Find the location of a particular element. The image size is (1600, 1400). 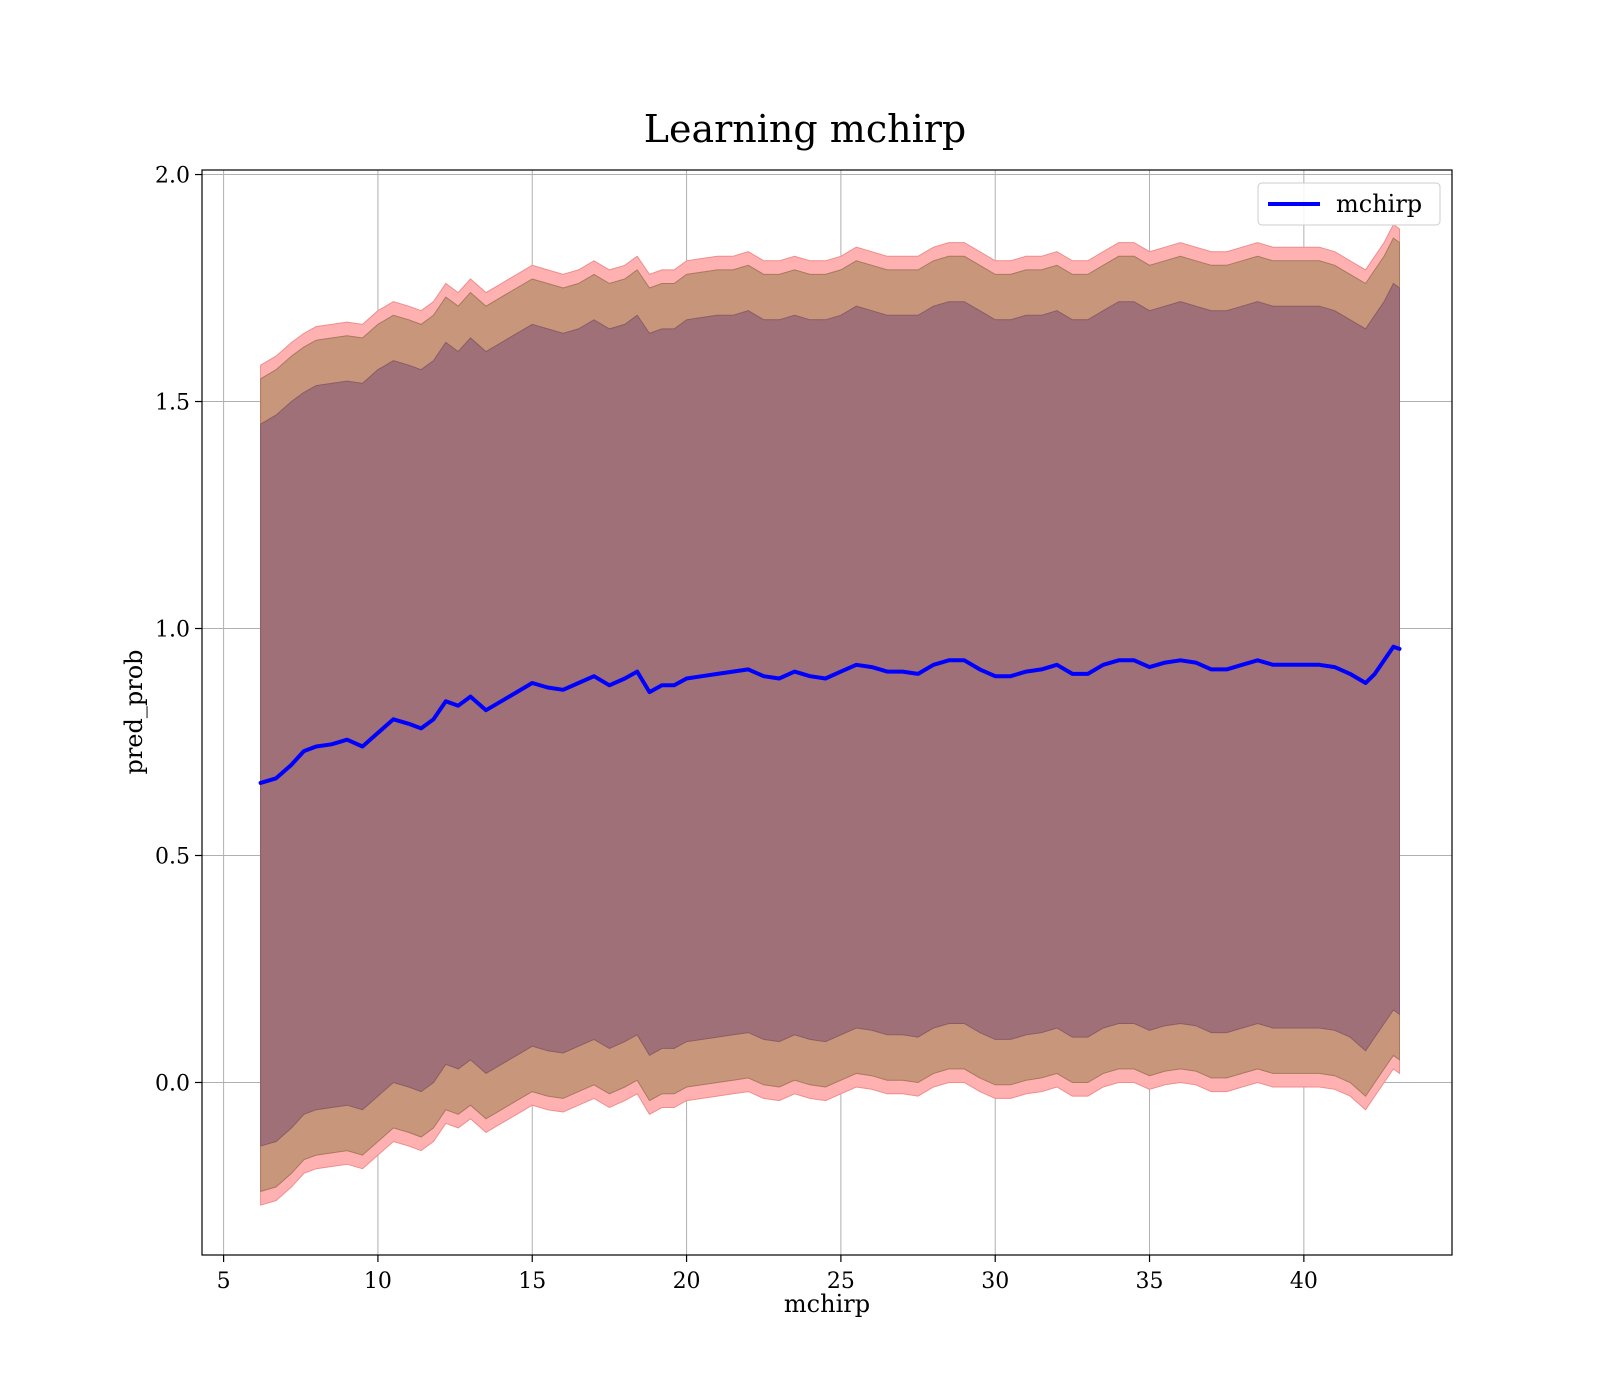

y-axis: 0.0 0.5 1.0 1.5 2.0 is located at coordinates (178, 630).